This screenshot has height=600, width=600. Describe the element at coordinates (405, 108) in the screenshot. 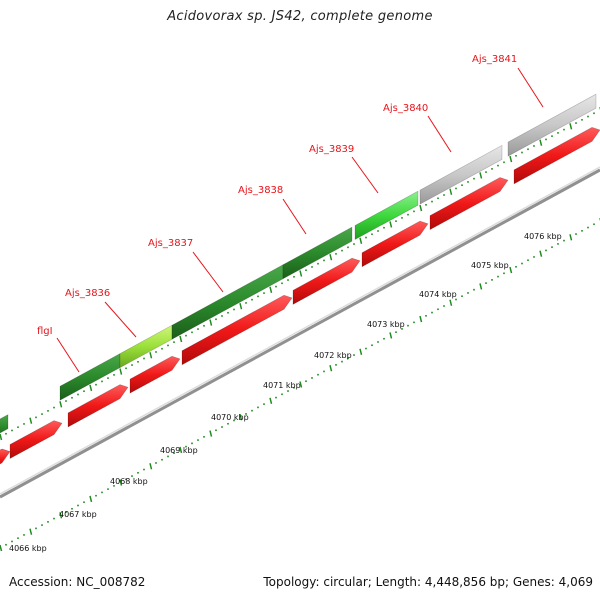

I see `gene-label: Ajs_3840` at that location.